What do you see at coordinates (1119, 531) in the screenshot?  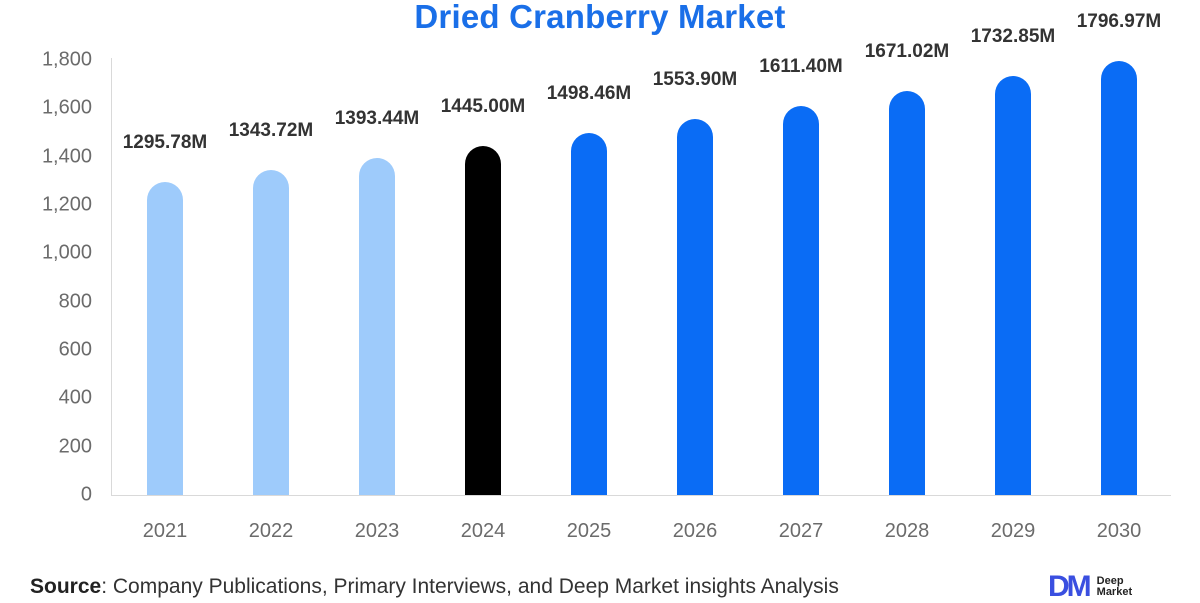 I see `x-tick-label: 2030` at bounding box center [1119, 531].